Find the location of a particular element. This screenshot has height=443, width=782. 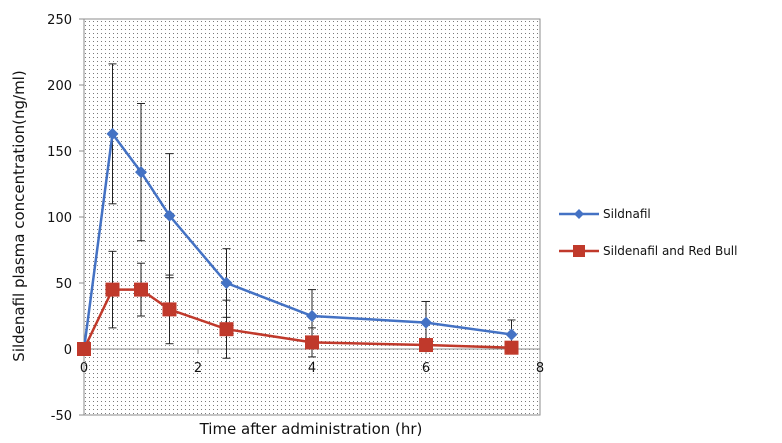

y-tick-label: 200 is located at coordinates (59, 86).